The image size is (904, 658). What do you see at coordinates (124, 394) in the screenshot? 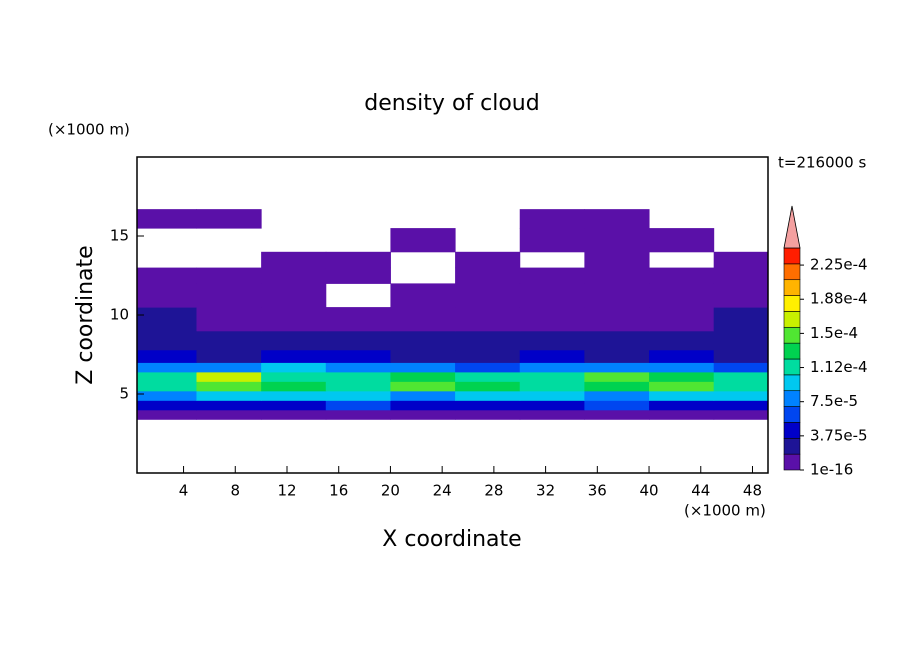
I see `y-tick-label: 5` at bounding box center [124, 394].